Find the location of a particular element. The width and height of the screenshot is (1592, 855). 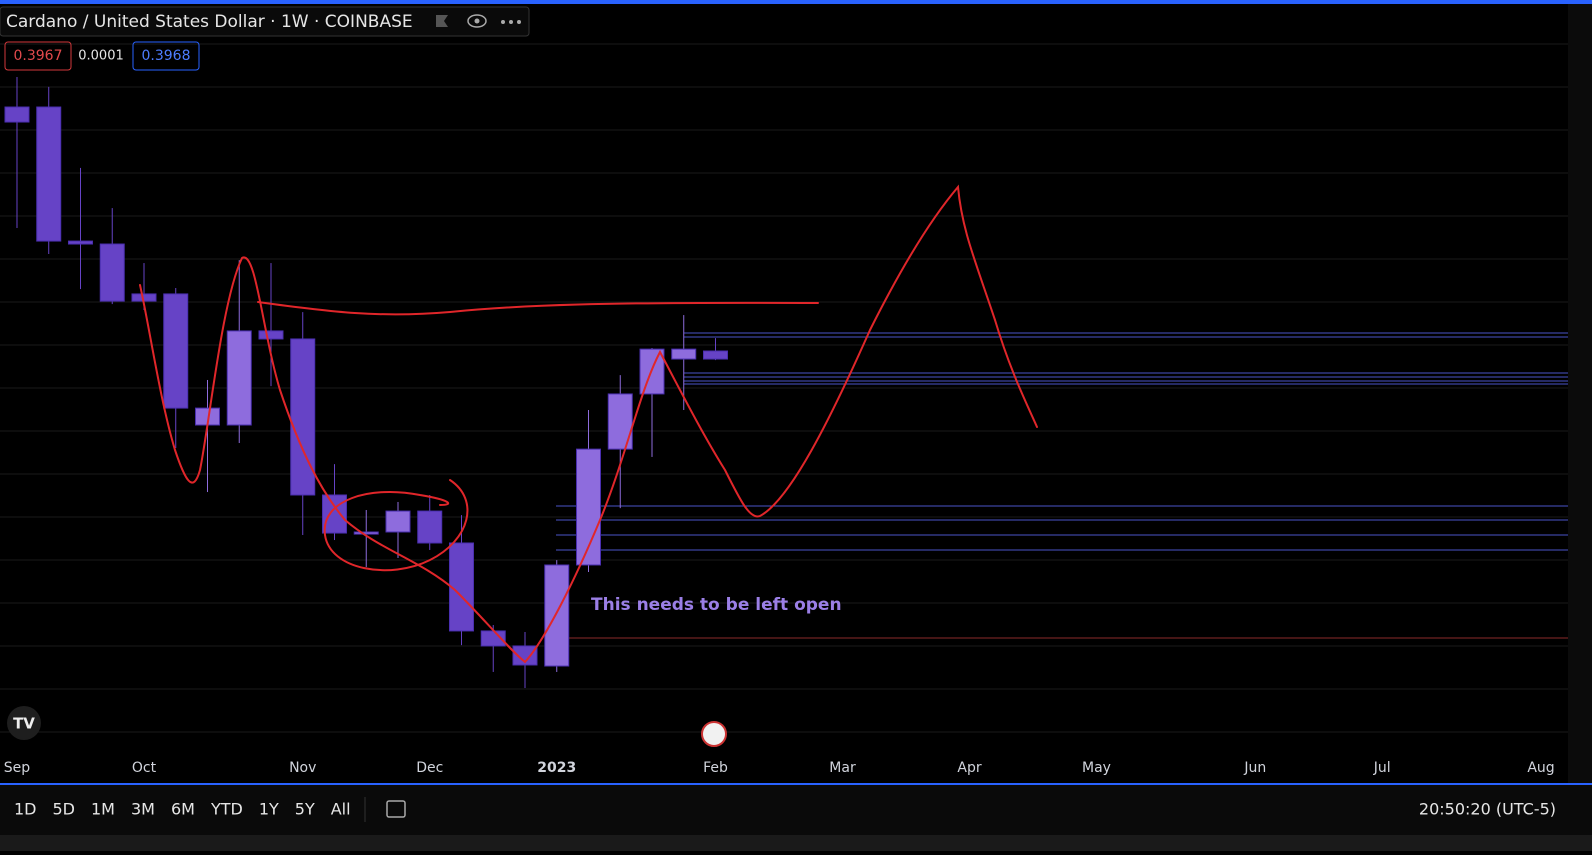

range-button: 6M is located at coordinates (183, 809).